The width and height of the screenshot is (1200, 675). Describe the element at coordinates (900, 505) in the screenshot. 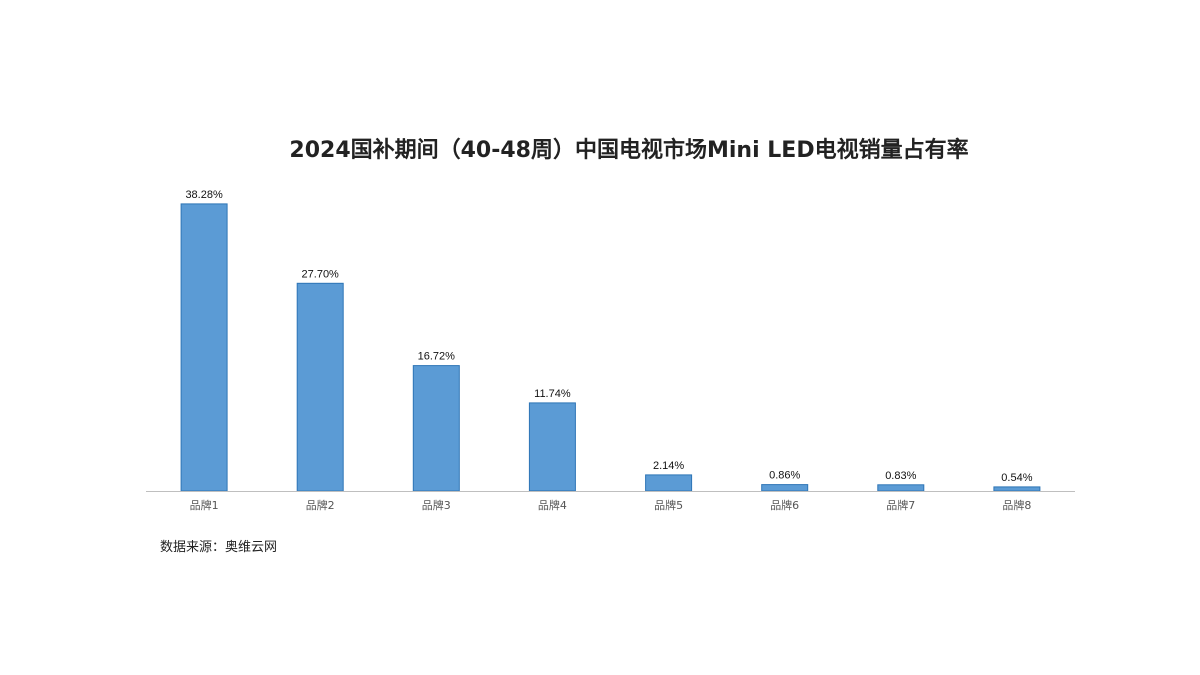

I see `x-tick-label-7: 品牌7` at that location.